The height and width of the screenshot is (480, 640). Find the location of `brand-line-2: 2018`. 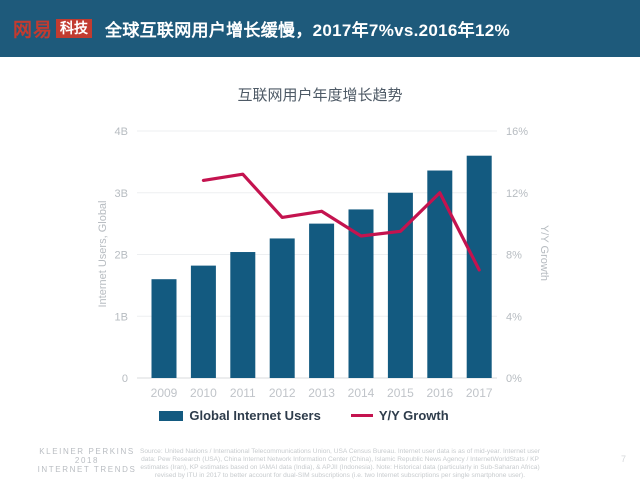

brand-line-2: 2018 is located at coordinates (87, 461).